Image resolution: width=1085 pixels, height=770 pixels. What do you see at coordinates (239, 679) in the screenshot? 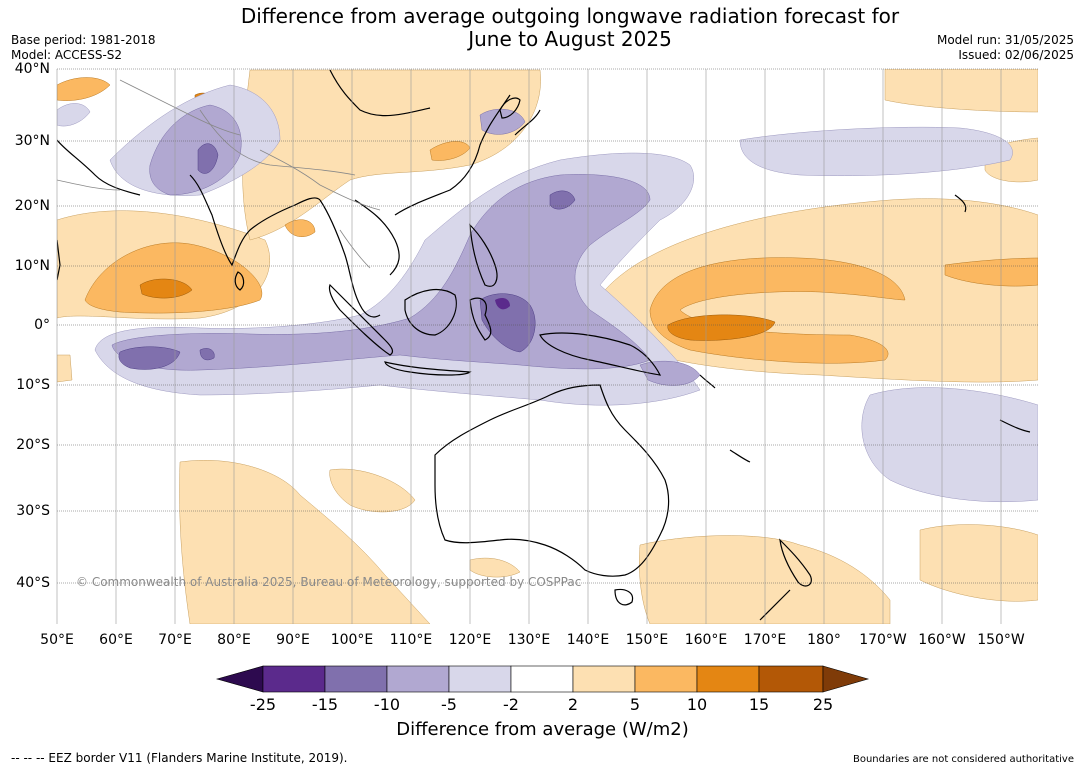
I see `colorbar-segment-min` at bounding box center [239, 679].